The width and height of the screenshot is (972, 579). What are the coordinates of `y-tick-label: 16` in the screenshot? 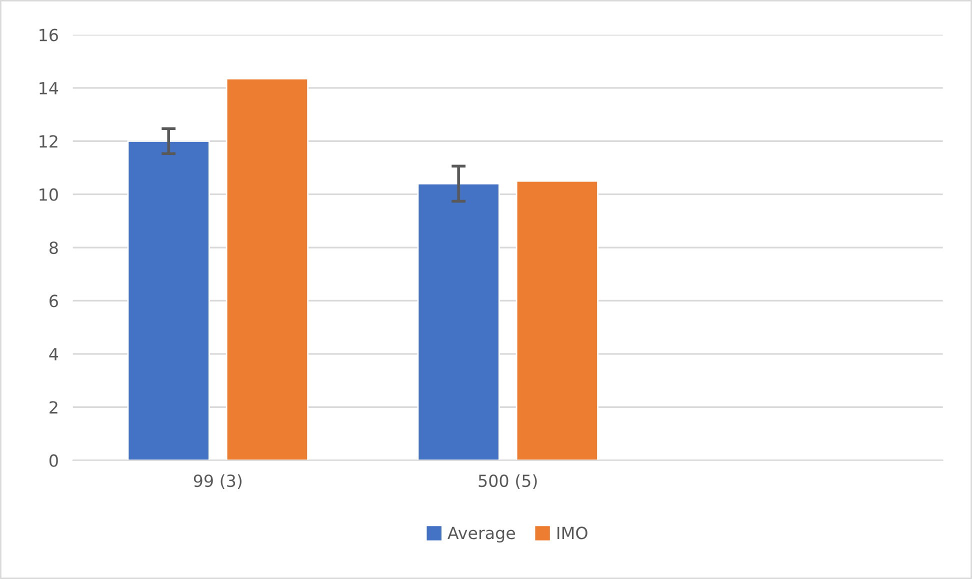 It's located at (49, 35).